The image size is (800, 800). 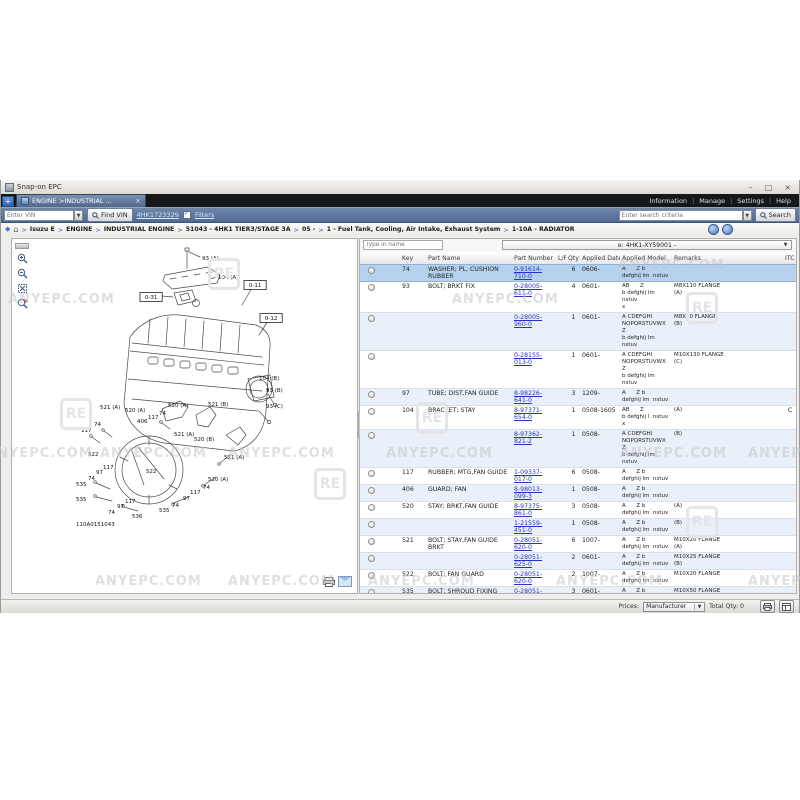 I want to click on diagram-key-label: 522, so click(x=93, y=455).